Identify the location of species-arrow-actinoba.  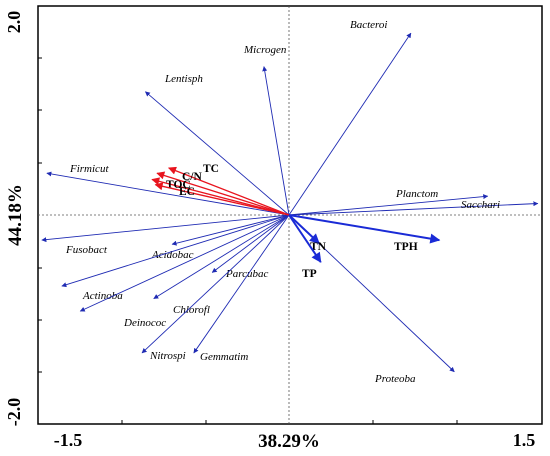
(175, 251).